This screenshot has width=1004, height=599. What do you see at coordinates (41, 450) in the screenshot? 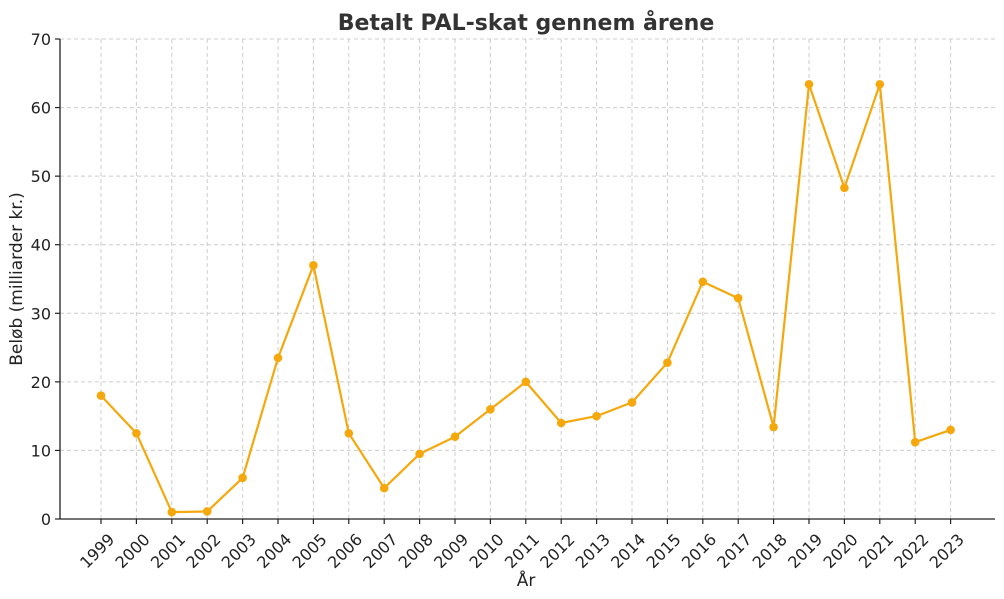
I see `y-tick-label: 10` at bounding box center [41, 450].